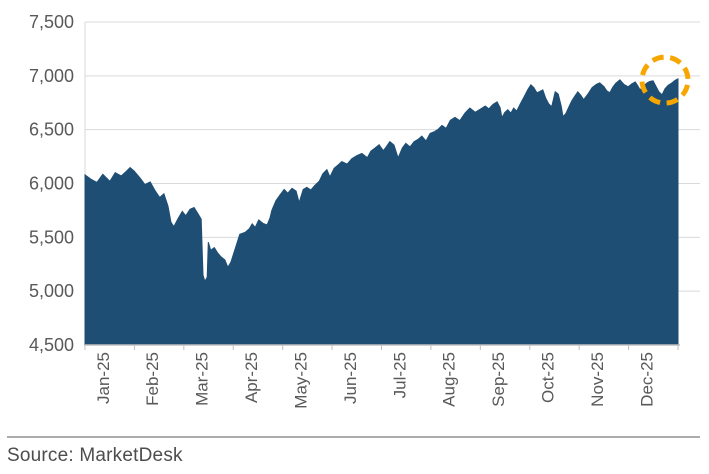 The image size is (709, 474). Describe the element at coordinates (152, 379) in the screenshot. I see `x-axis-tick-label: Feb-25` at that location.